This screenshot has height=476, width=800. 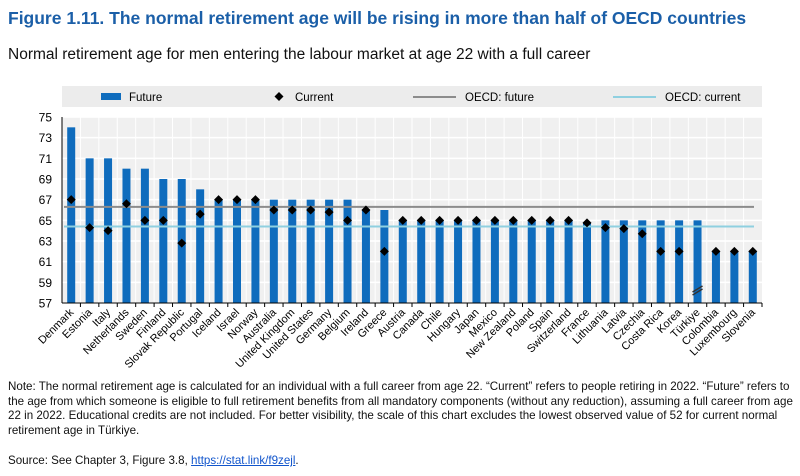 I want to click on axis-break-marker, so click(x=697, y=290).